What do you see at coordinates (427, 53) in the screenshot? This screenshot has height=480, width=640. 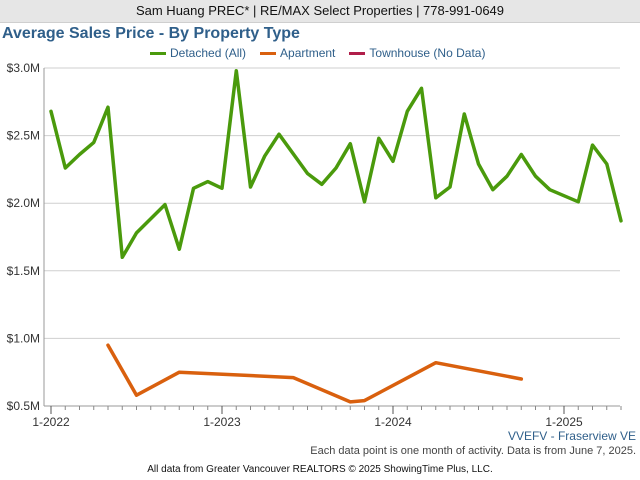 I see `legend-label-townhouse: Townhouse (No Data)` at bounding box center [427, 53].